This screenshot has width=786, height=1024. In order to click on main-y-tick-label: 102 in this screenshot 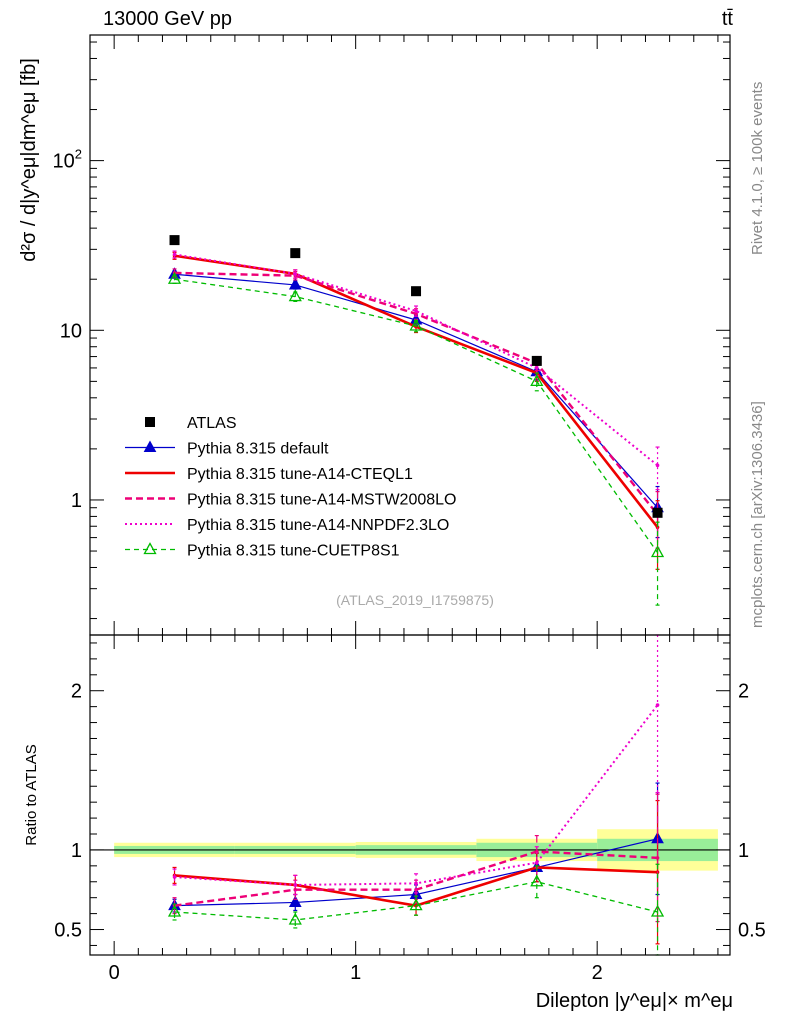, I will do `click(67, 160)`.